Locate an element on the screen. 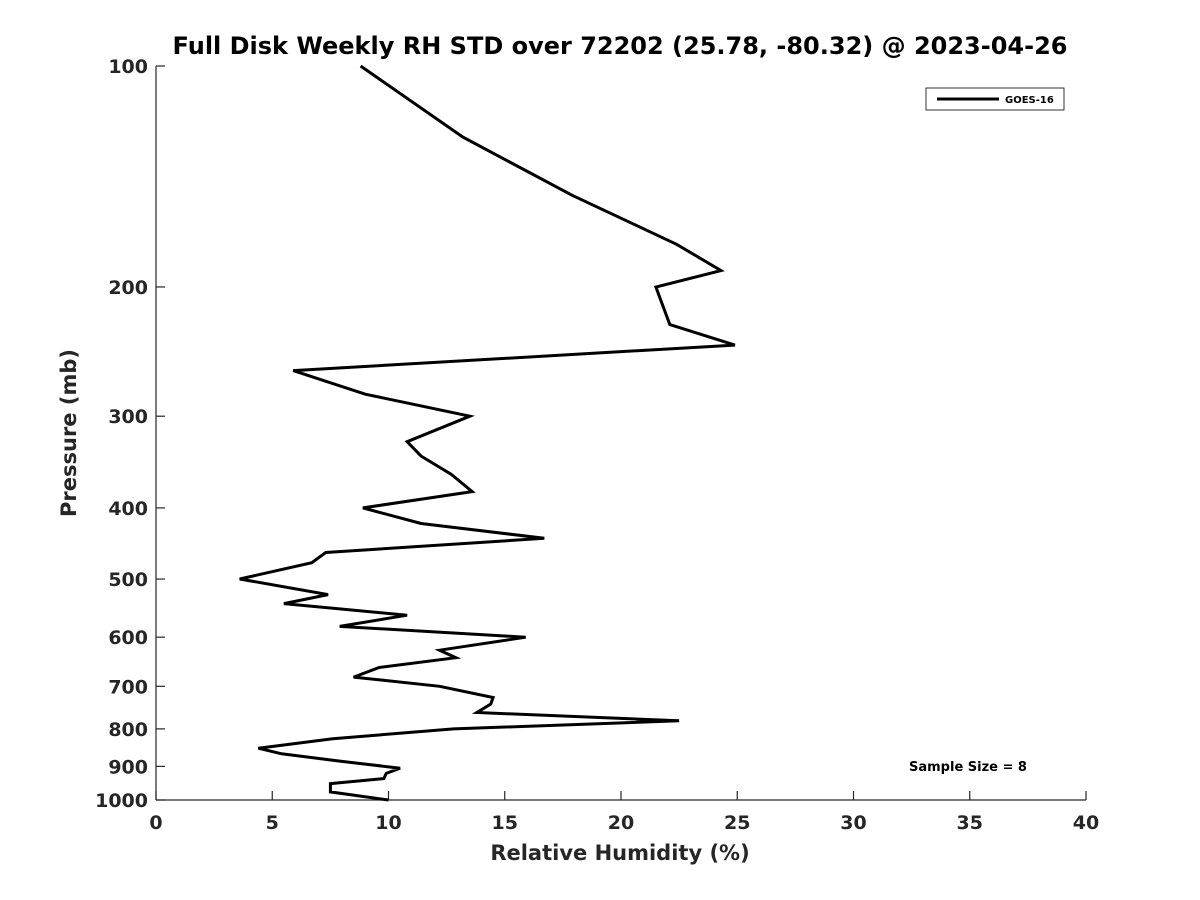  y-tick-label: 200 is located at coordinates (128, 288).